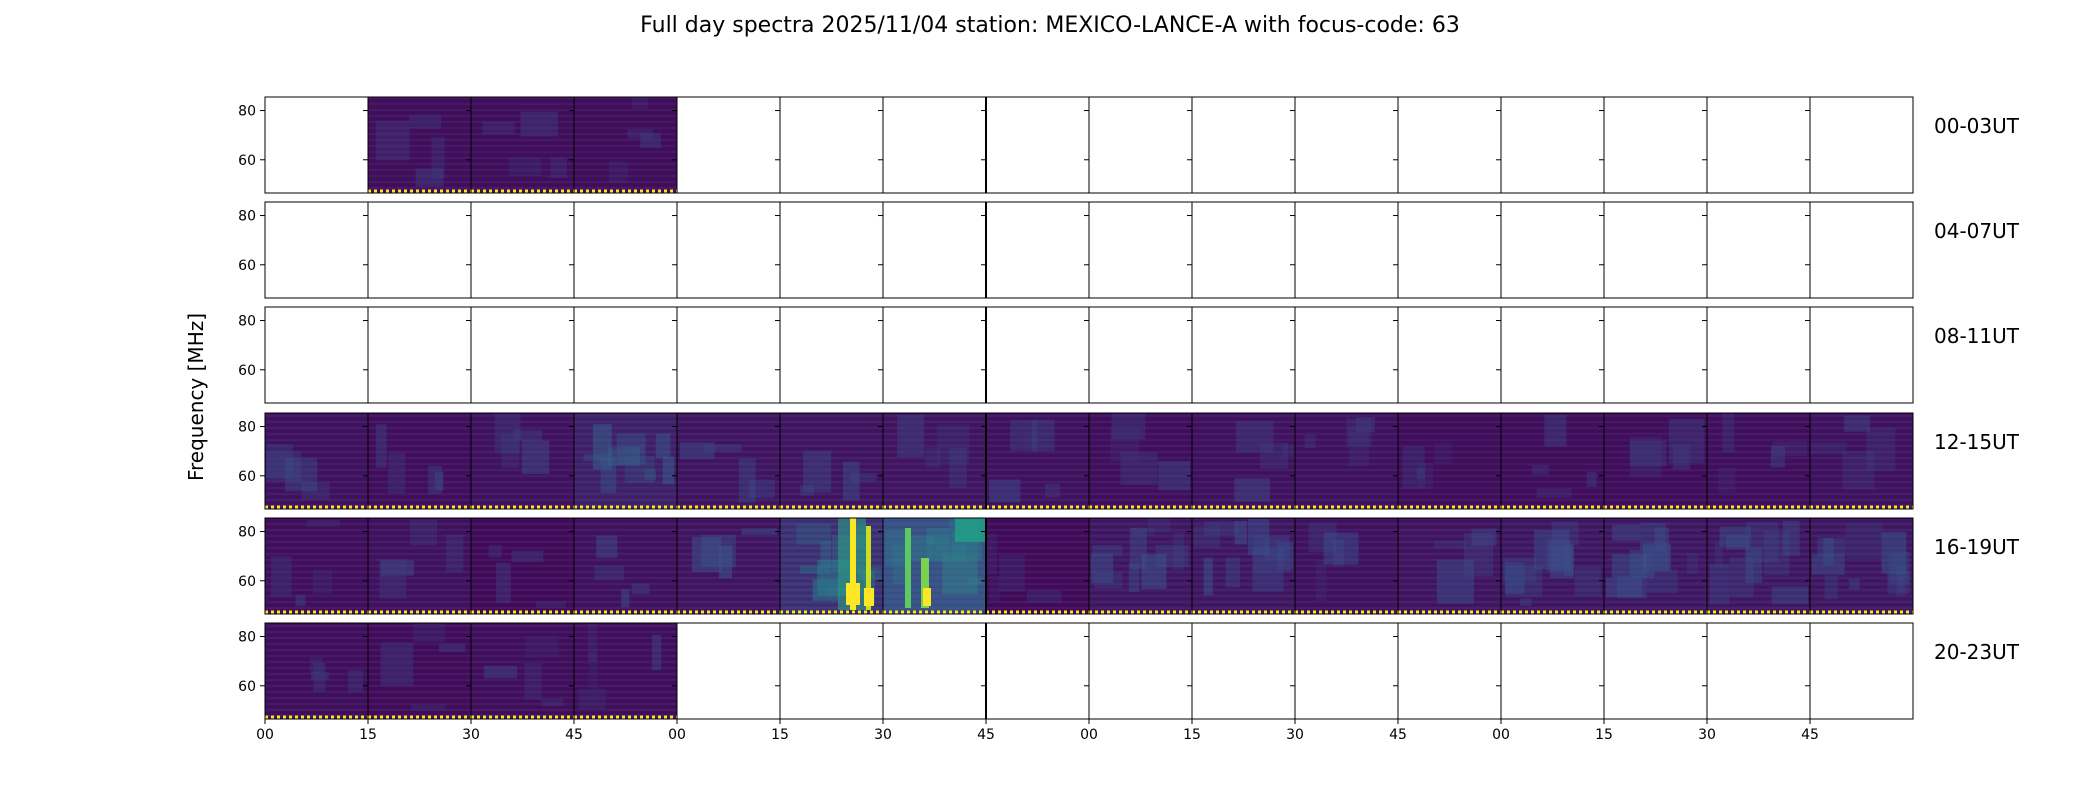 Image resolution: width=2100 pixels, height=800 pixels. I want to click on row-time-label: 12-15UT, so click(1977, 442).